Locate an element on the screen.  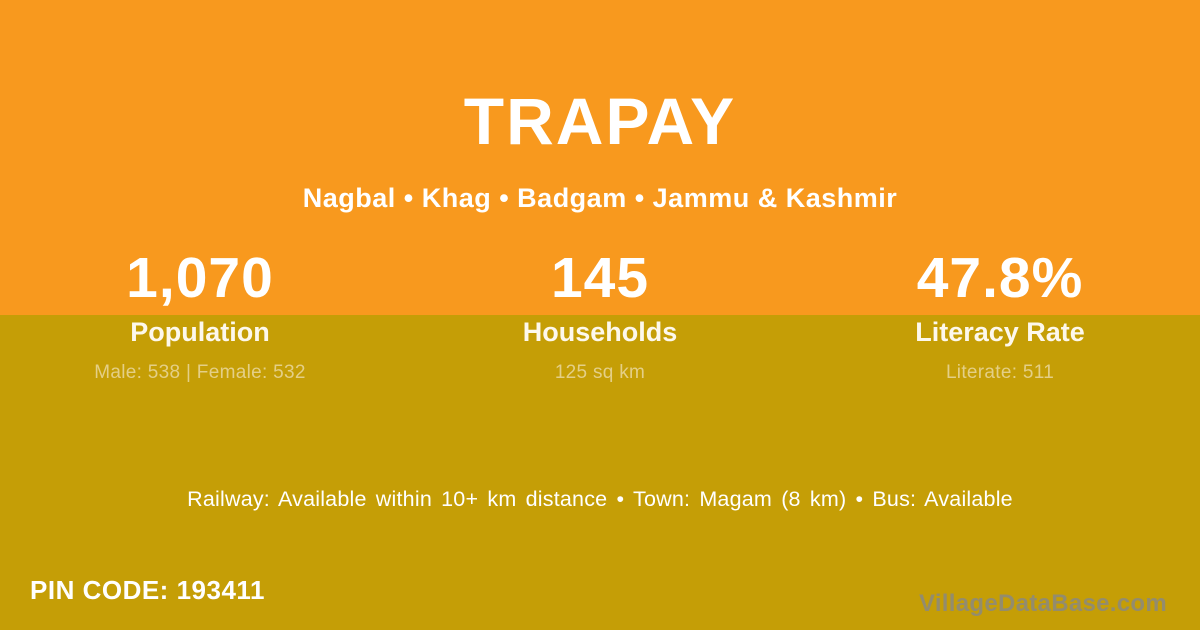
literacy-detail: Literate: 511 is located at coordinates (1000, 372).